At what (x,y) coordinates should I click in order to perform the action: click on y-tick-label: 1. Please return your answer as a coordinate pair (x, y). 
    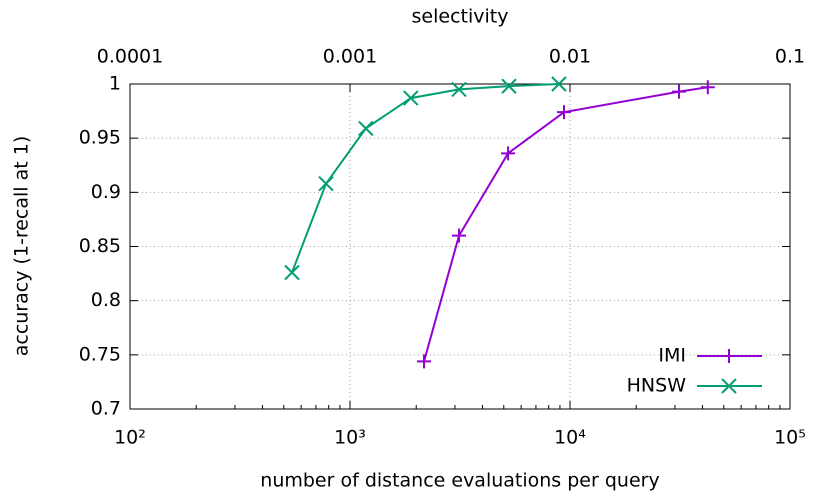
    Looking at the image, I should click on (115, 84).